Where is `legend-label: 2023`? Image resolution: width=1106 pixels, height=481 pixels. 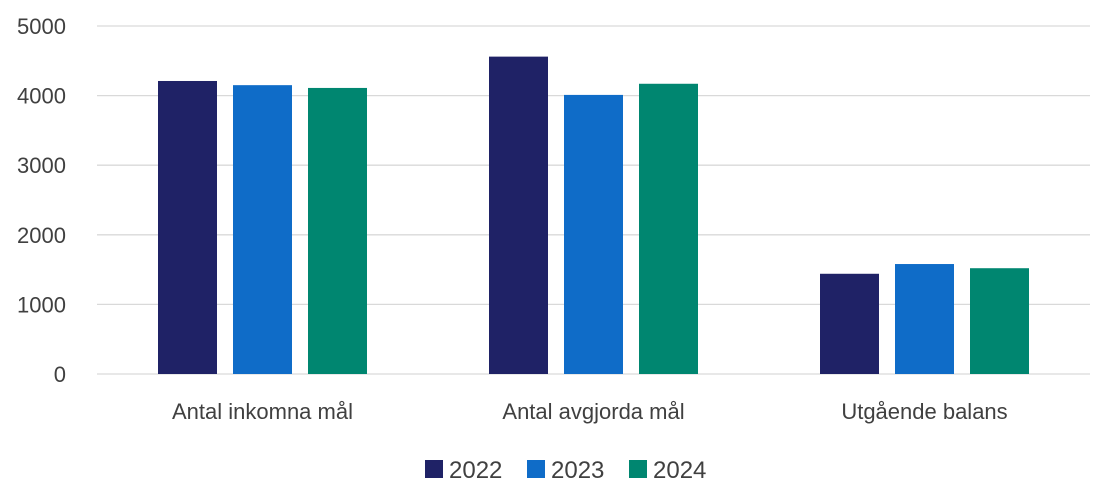 legend-label: 2023 is located at coordinates (577, 469).